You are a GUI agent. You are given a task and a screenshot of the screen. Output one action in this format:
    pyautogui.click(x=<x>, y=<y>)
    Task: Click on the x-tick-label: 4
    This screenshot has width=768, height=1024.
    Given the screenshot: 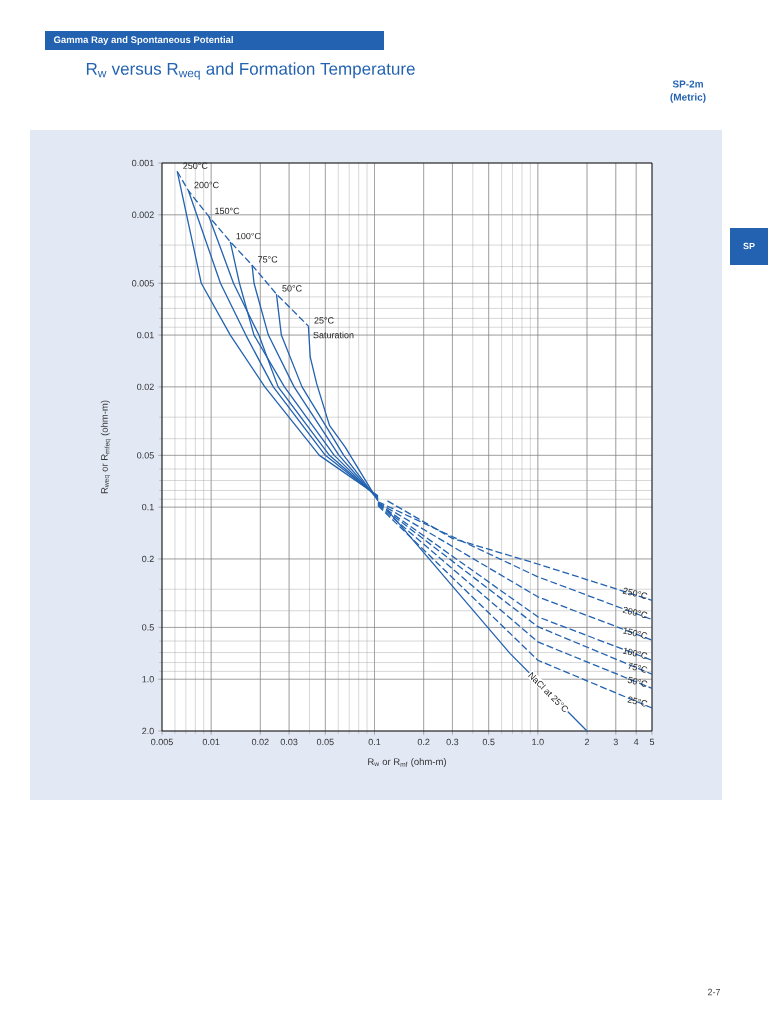 What is the action you would take?
    pyautogui.click(x=636, y=741)
    